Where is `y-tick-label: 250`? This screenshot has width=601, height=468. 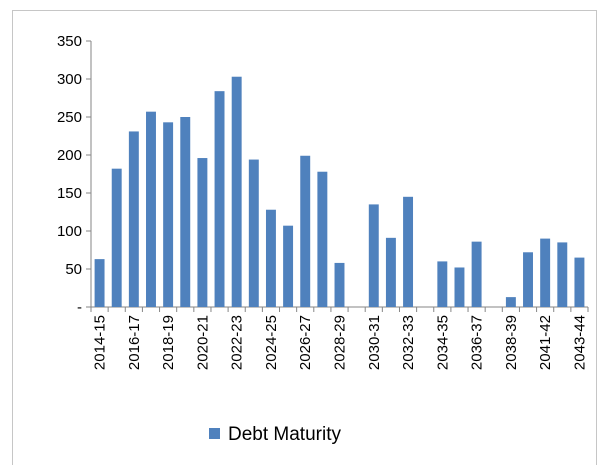
y-tick-label: 250 is located at coordinates (69, 117).